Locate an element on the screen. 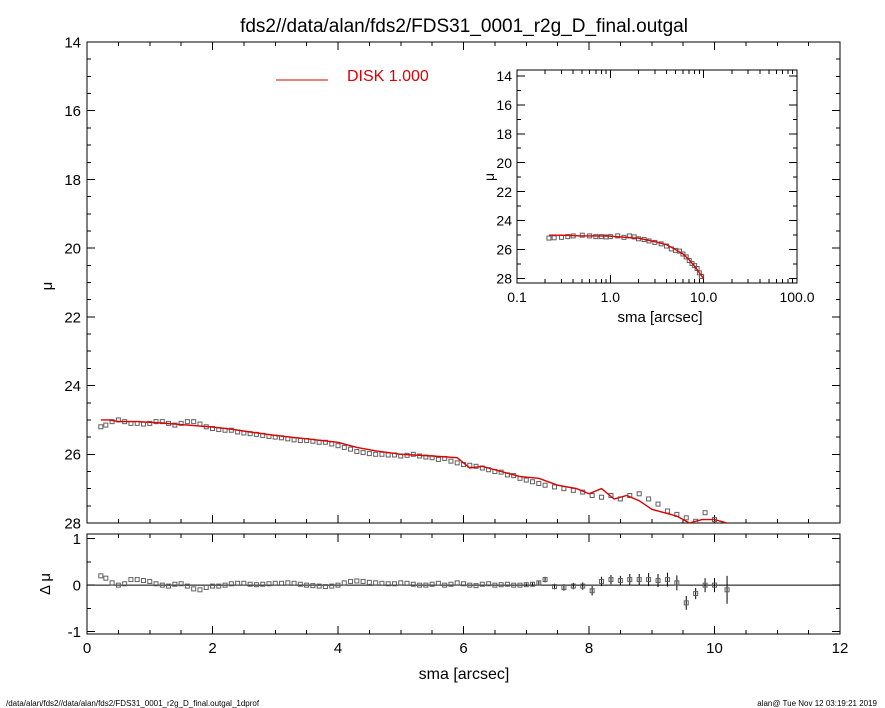 The image size is (885, 708). residual-x-tick-label: 10 is located at coordinates (714, 648).